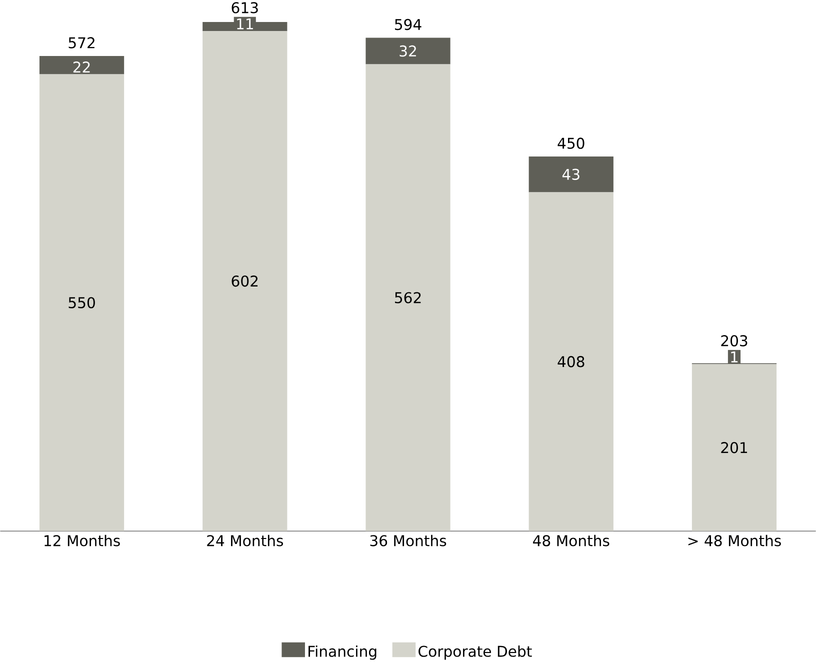 The width and height of the screenshot is (816, 663). Describe the element at coordinates (408, 51) in the screenshot. I see `data-label: 32` at that location.